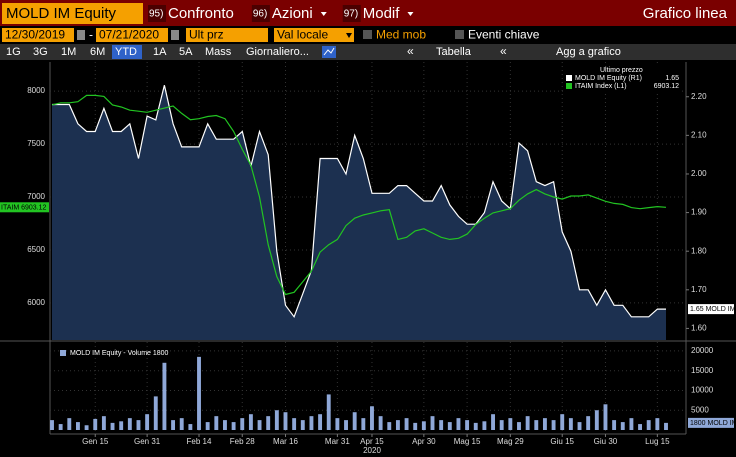 The height and width of the screenshot is (457, 736). Describe the element at coordinates (186, 52) in the screenshot. I see `period: 5A` at that location.